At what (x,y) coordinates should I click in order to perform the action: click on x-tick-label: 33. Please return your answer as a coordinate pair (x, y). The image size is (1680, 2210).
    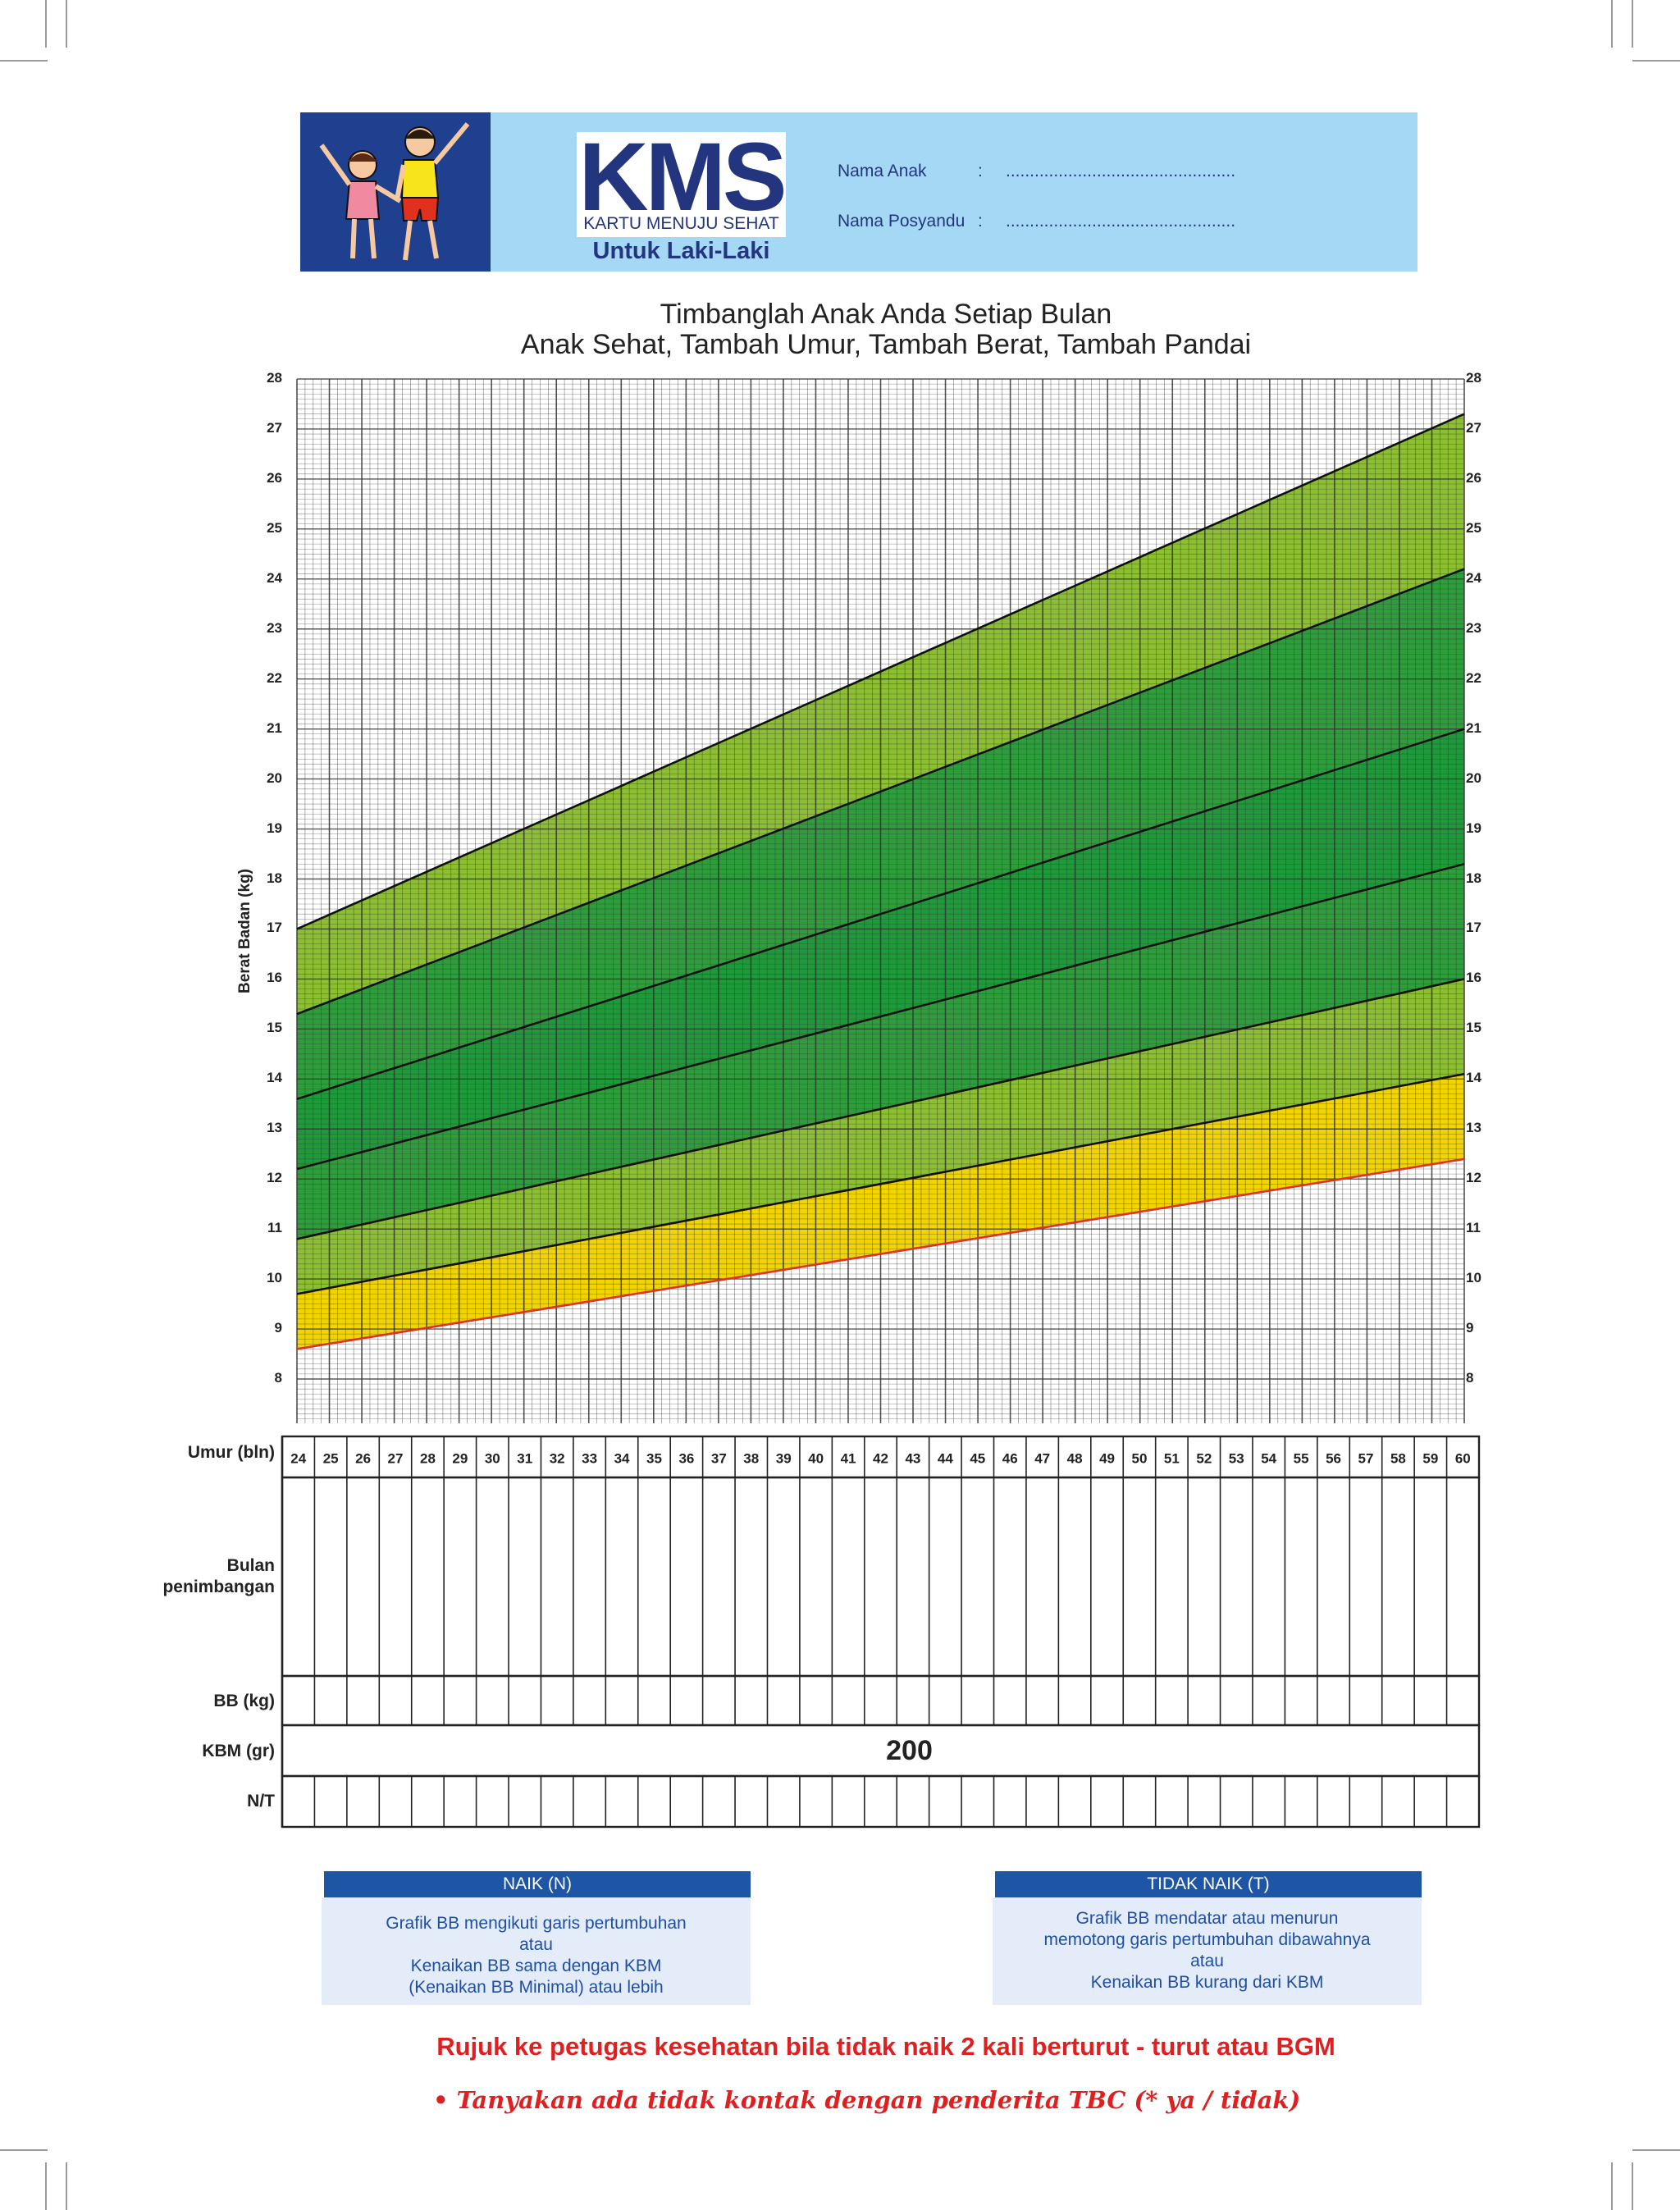
    Looking at the image, I should click on (589, 1458).